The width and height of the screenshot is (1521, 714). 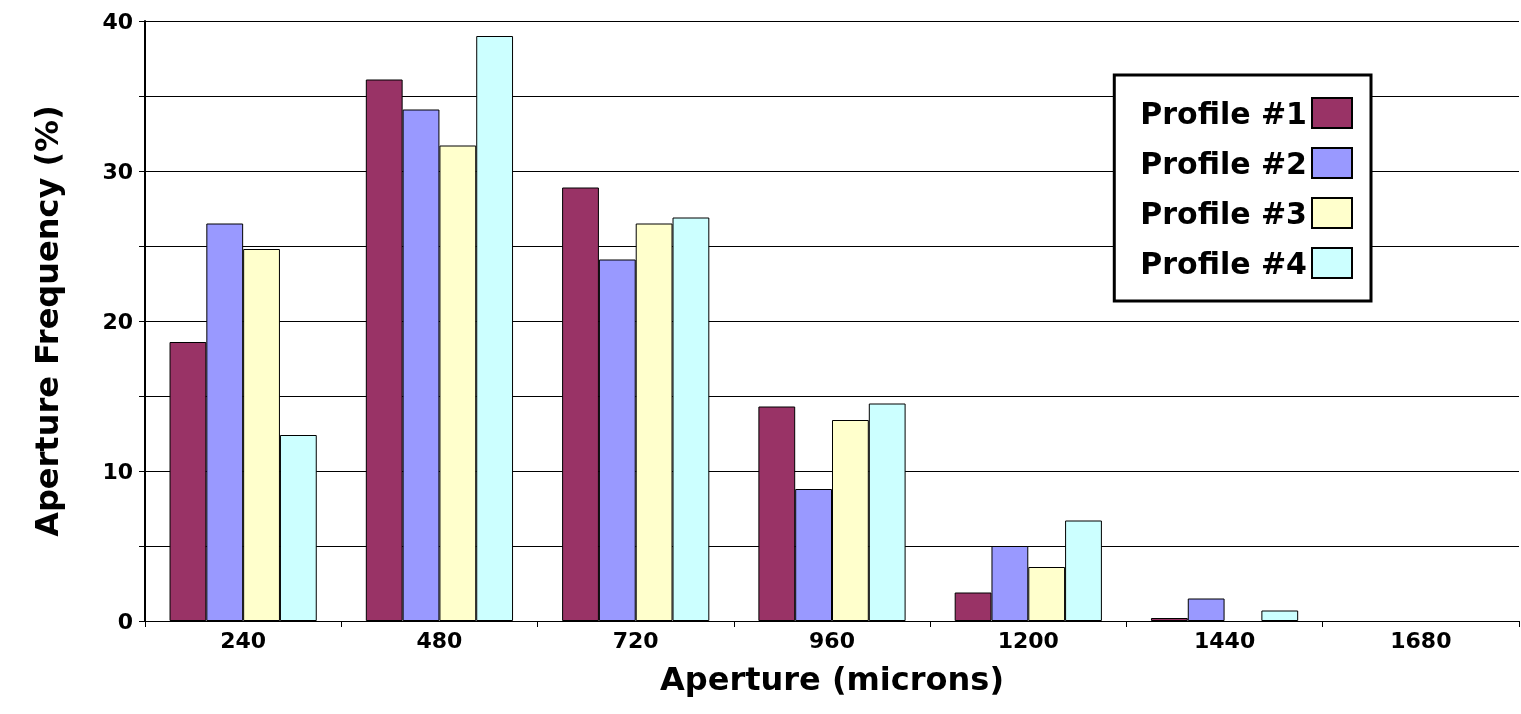 I want to click on x-tick-label: 480, so click(x=439, y=640).